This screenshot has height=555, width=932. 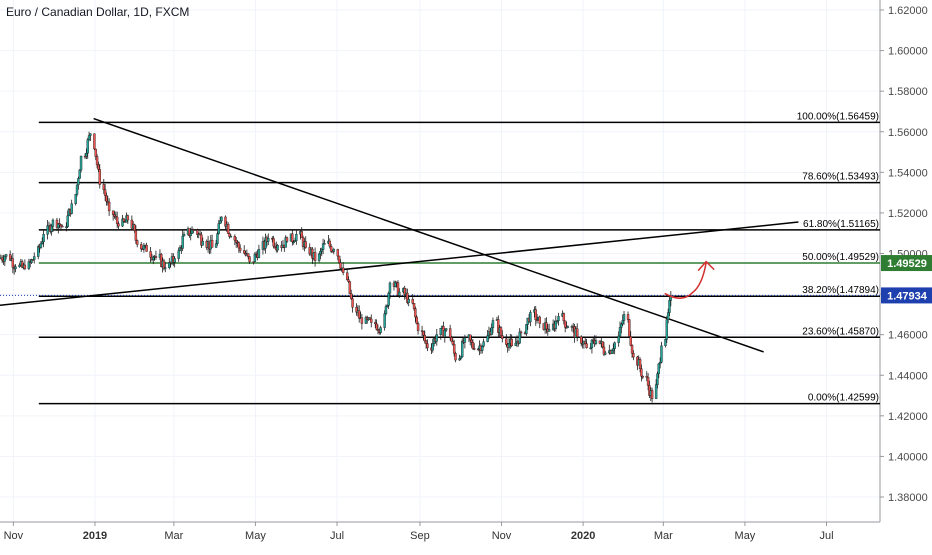 What do you see at coordinates (908, 498) in the screenshot?
I see `y-tick-label: 1.38000` at bounding box center [908, 498].